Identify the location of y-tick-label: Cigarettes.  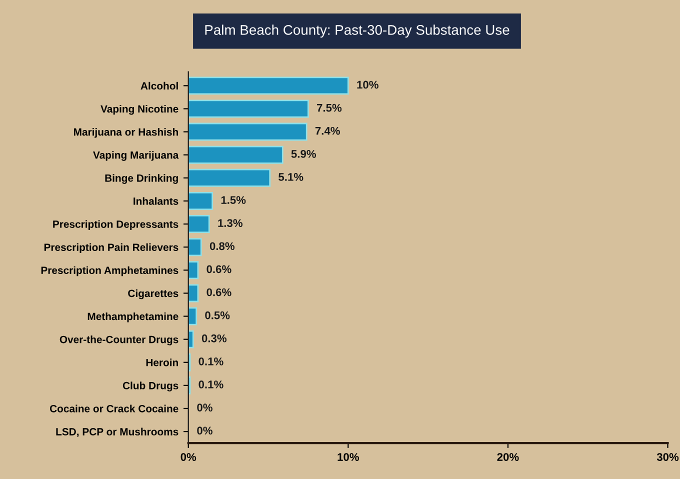
(153, 294).